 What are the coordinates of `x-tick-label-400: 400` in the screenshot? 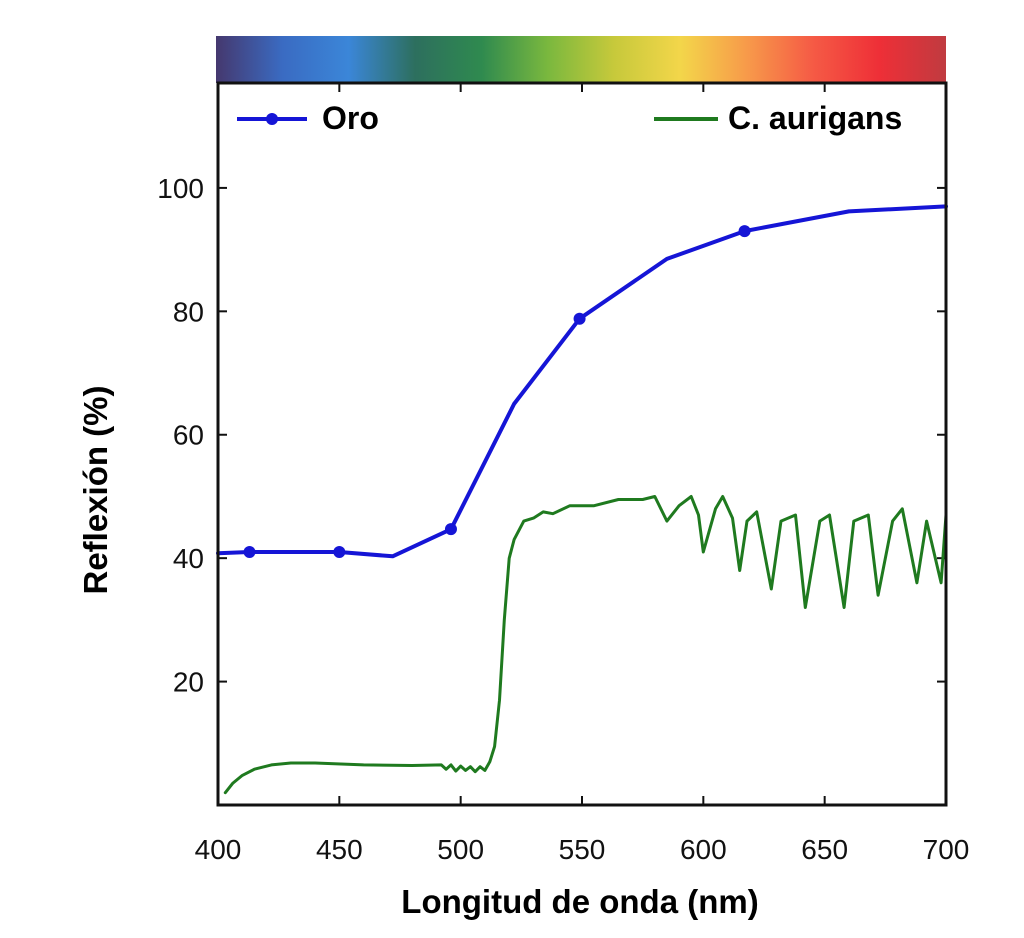 It's located at (218, 849).